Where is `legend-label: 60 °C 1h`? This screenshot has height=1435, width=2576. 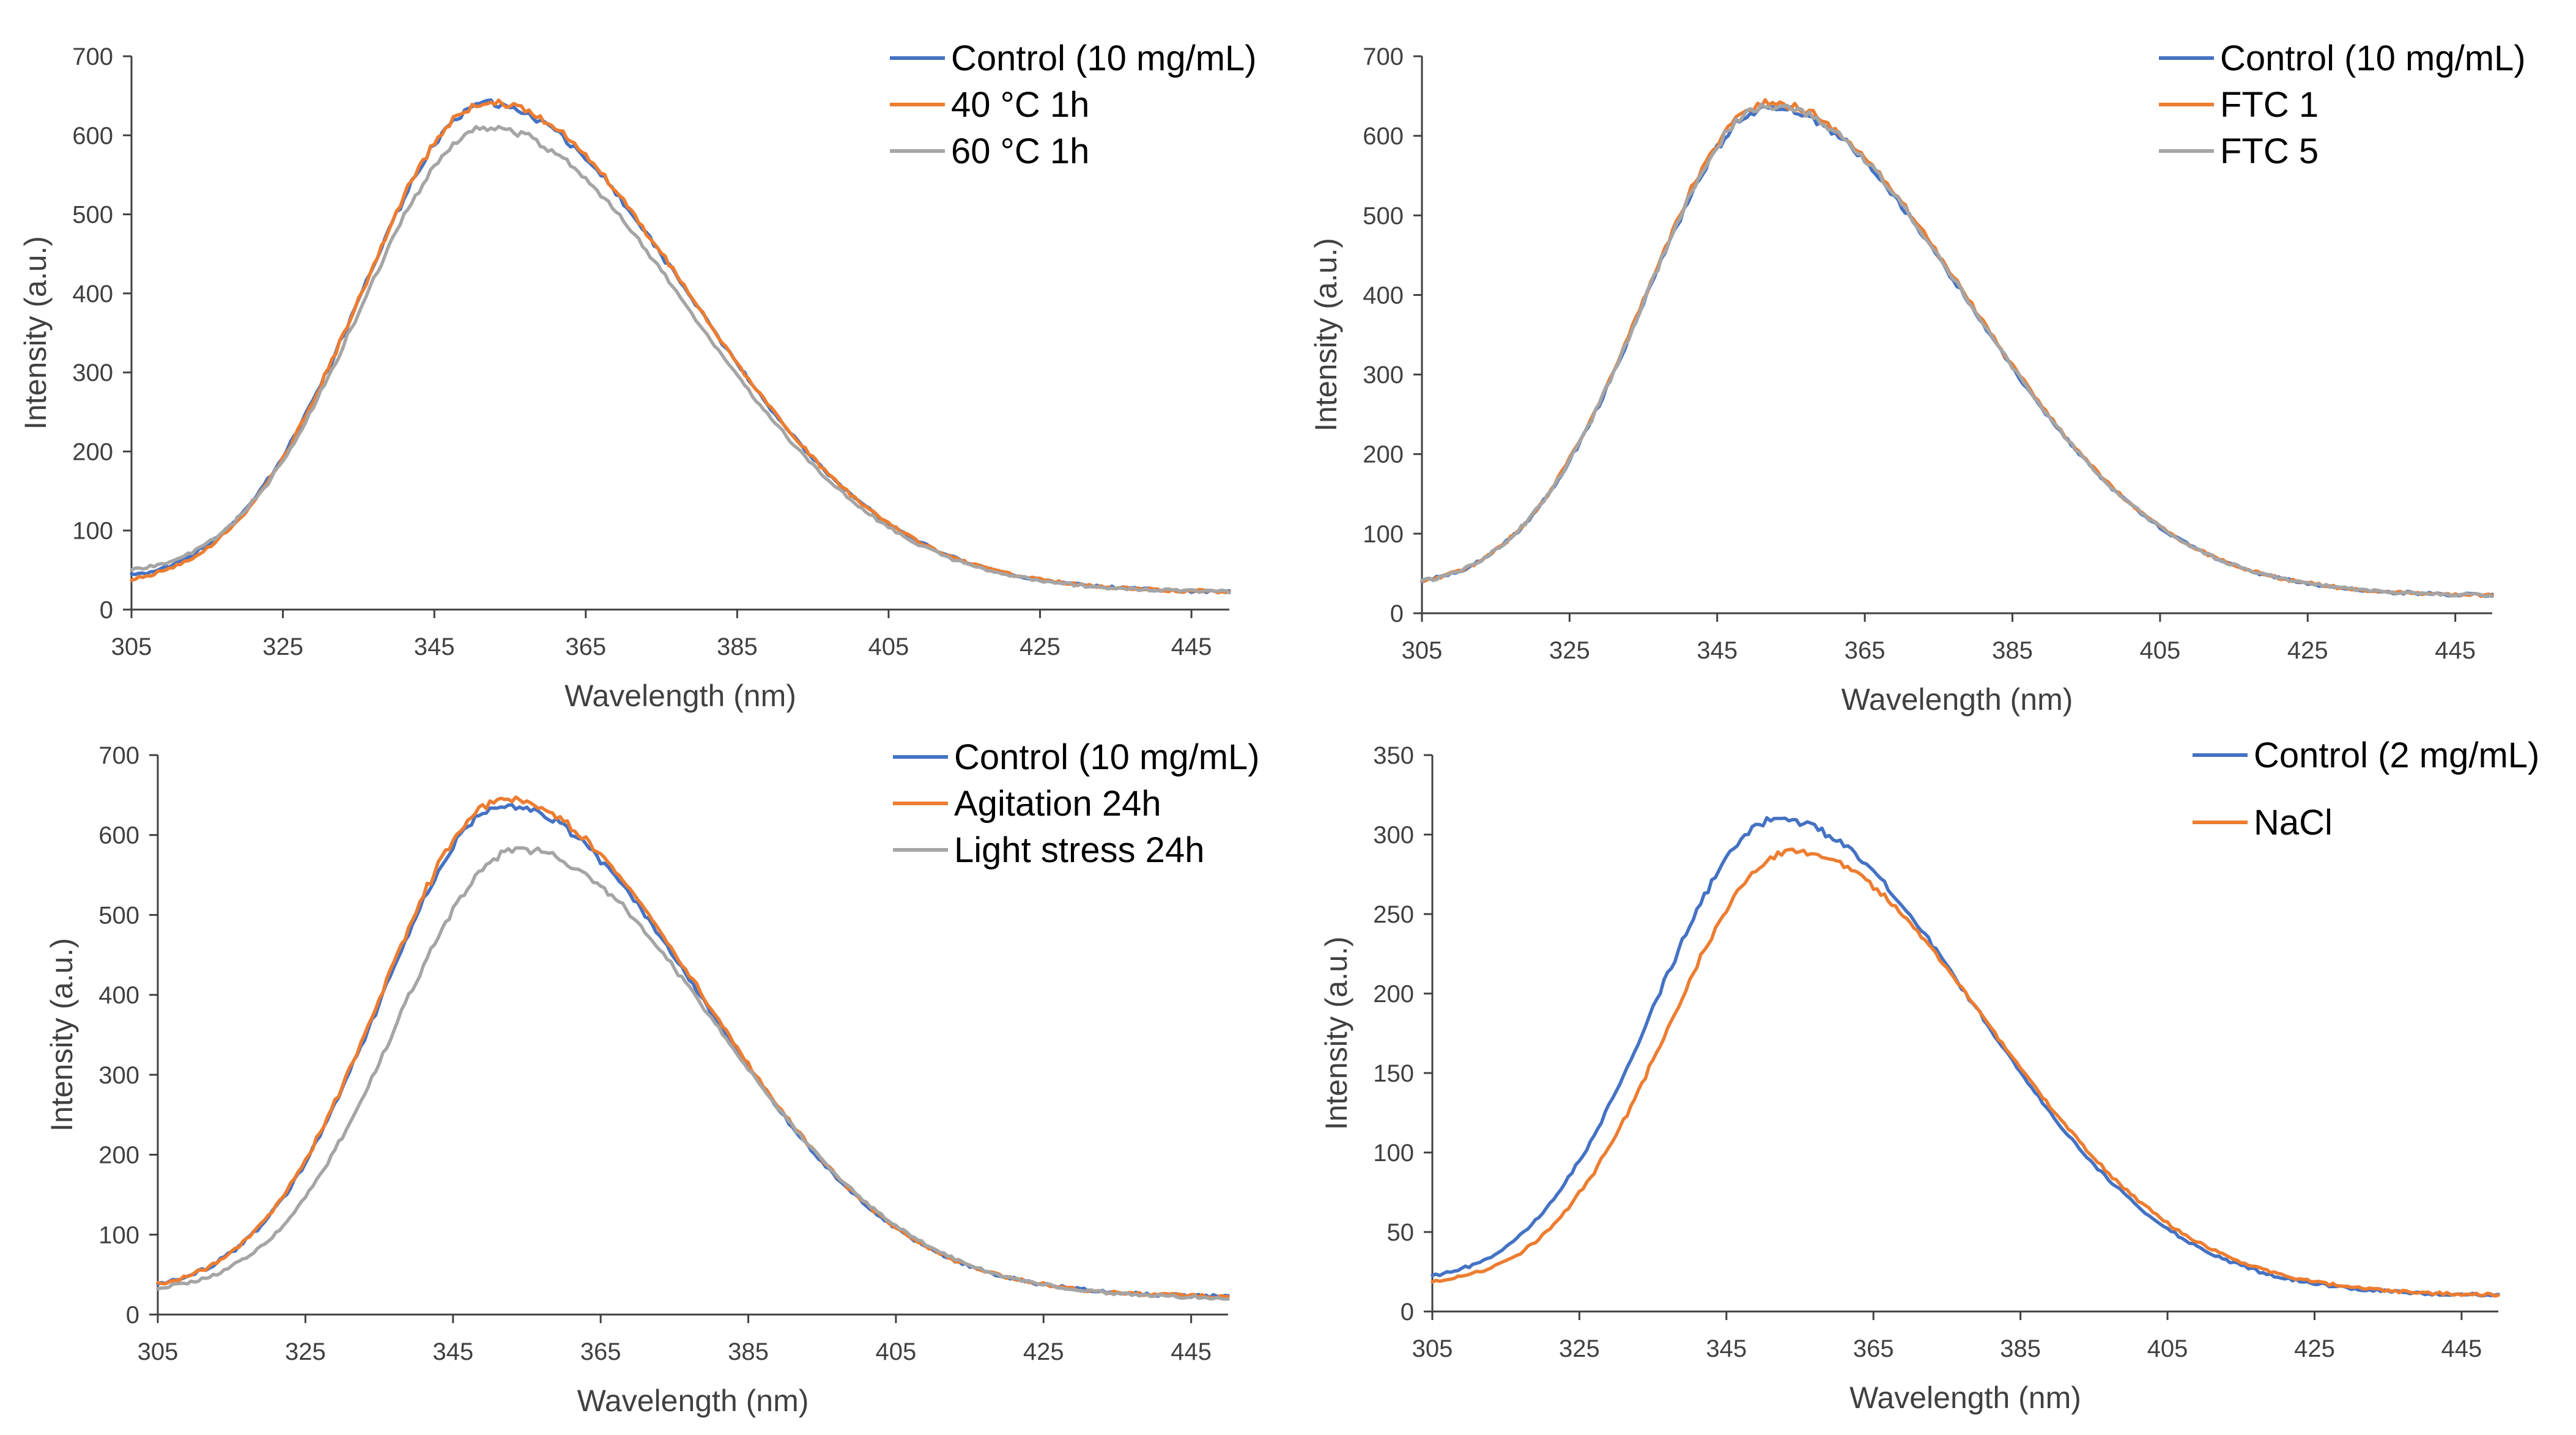
legend-label: 60 °C 1h is located at coordinates (1020, 151).